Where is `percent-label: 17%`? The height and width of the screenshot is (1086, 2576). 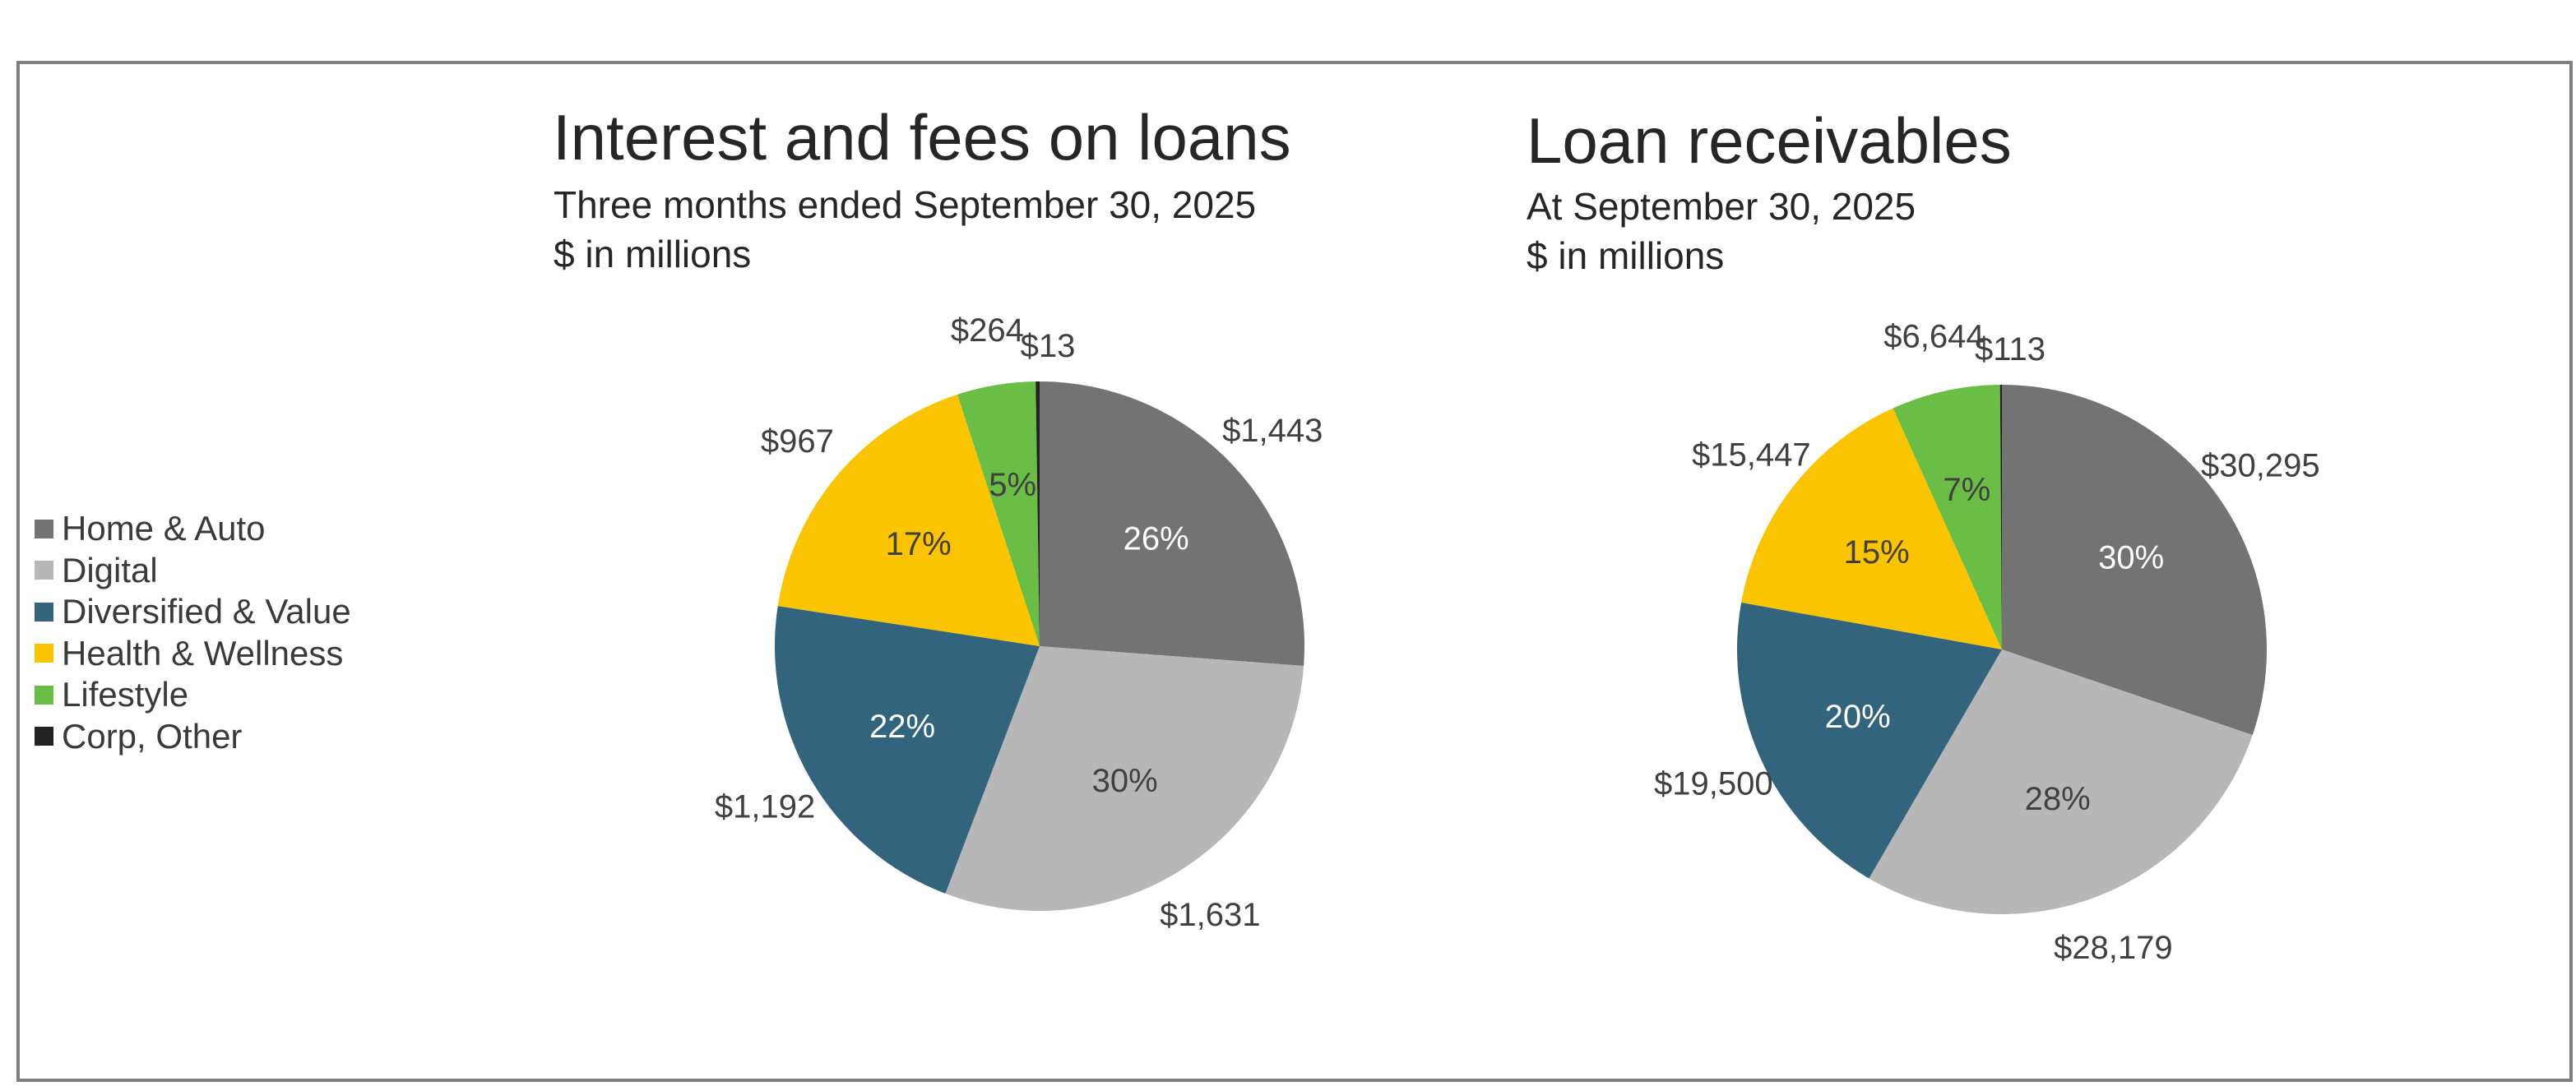
percent-label: 17% is located at coordinates (919, 544).